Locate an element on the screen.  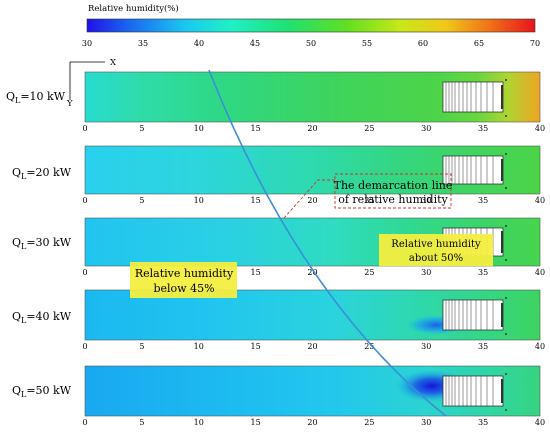
panel-labels: QL=10 kW QL=20 kW QL=30 kW QL=40 kW QL=50 kW is located at coordinates (39, 244).